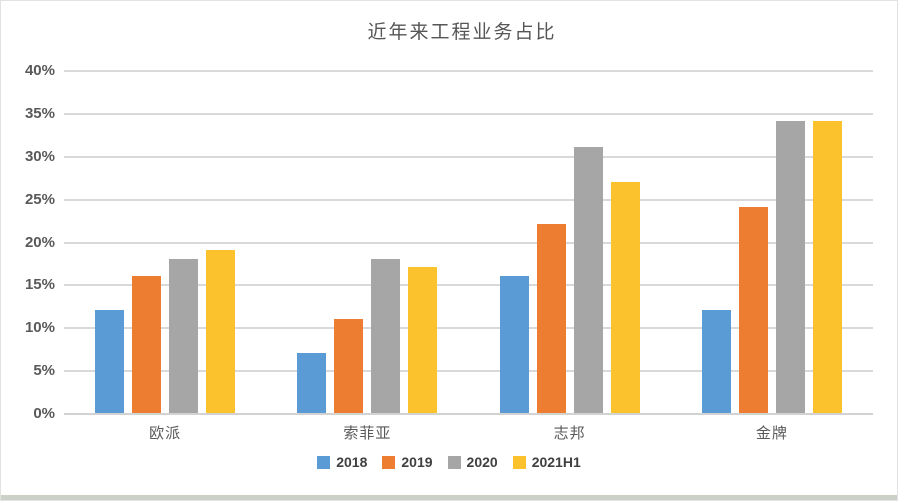 The image size is (898, 501). What do you see at coordinates (39, 328) in the screenshot?
I see `y-tick-label: 10%` at bounding box center [39, 328].